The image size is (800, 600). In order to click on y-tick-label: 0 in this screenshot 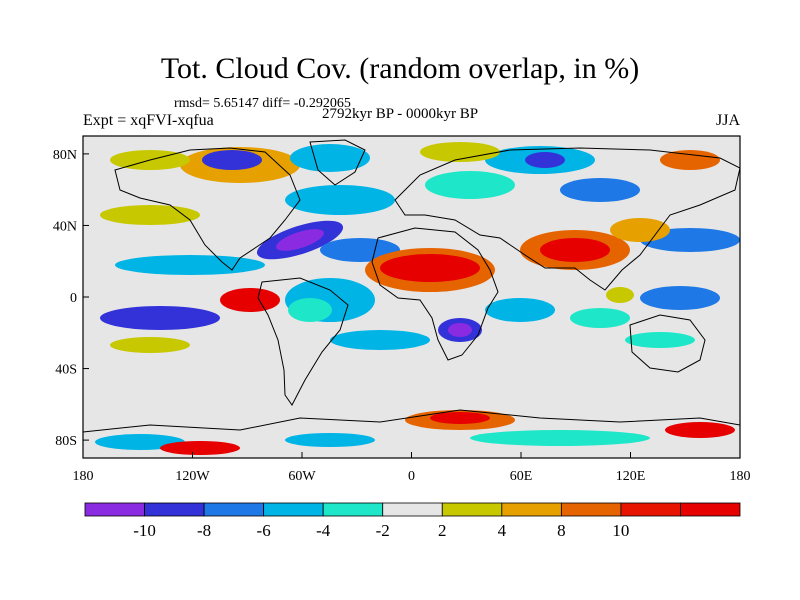, I will do `click(73, 298)`.